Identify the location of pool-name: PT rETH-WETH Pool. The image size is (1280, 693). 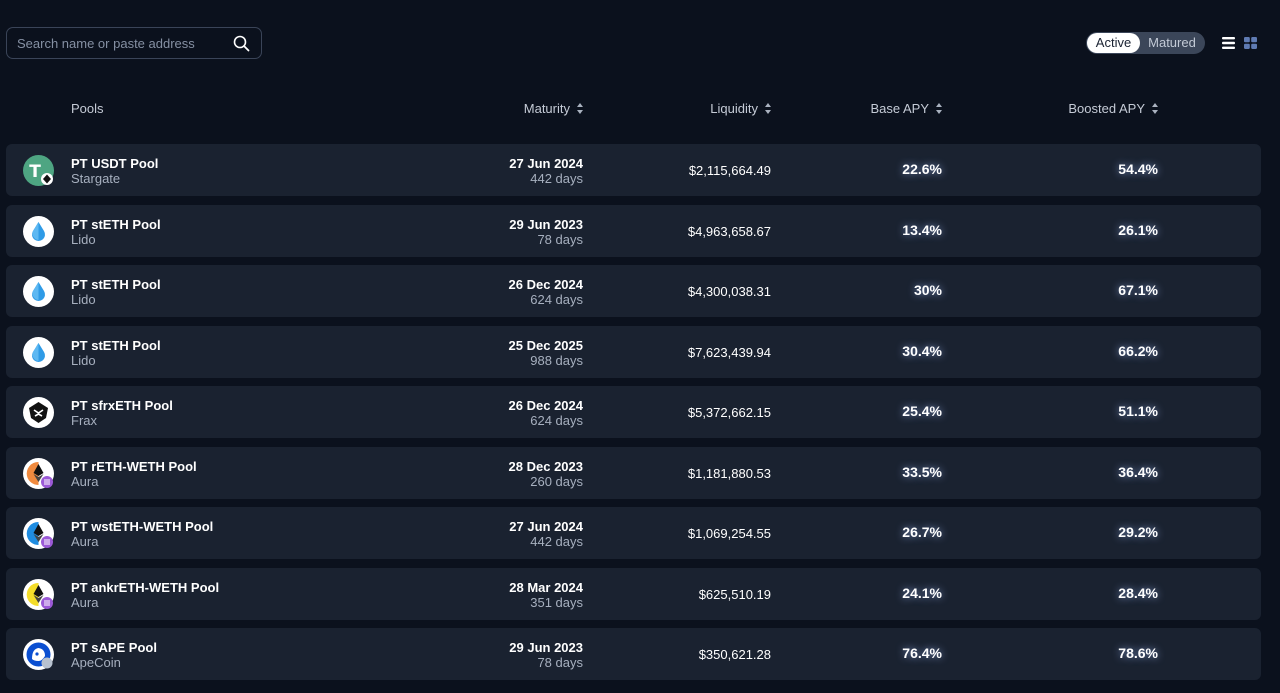
(134, 466).